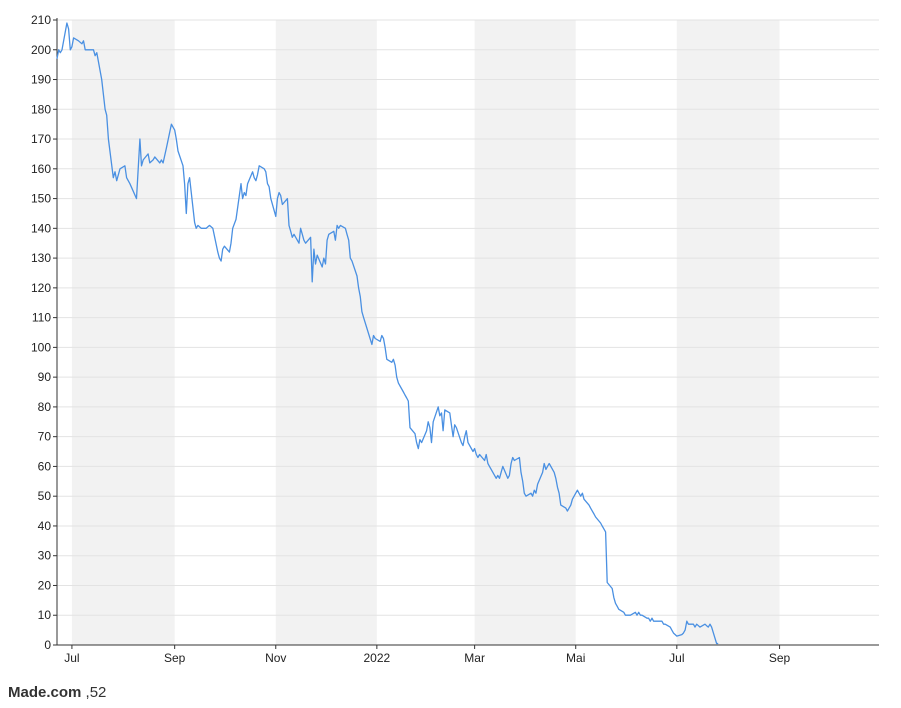  Describe the element at coordinates (41, 228) in the screenshot. I see `y-tick-label-140: 140` at that location.